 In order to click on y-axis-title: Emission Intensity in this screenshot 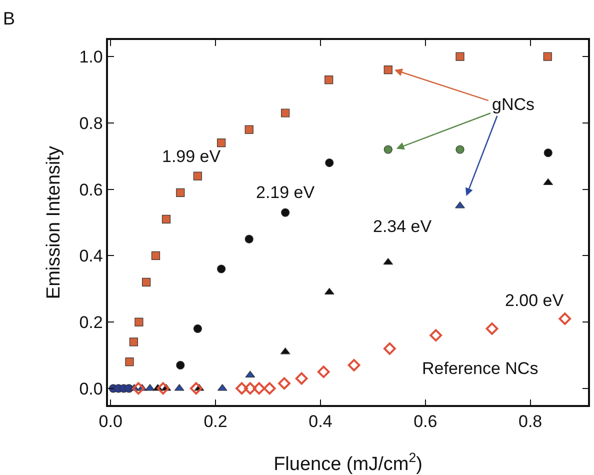, I will do `click(54, 222)`.